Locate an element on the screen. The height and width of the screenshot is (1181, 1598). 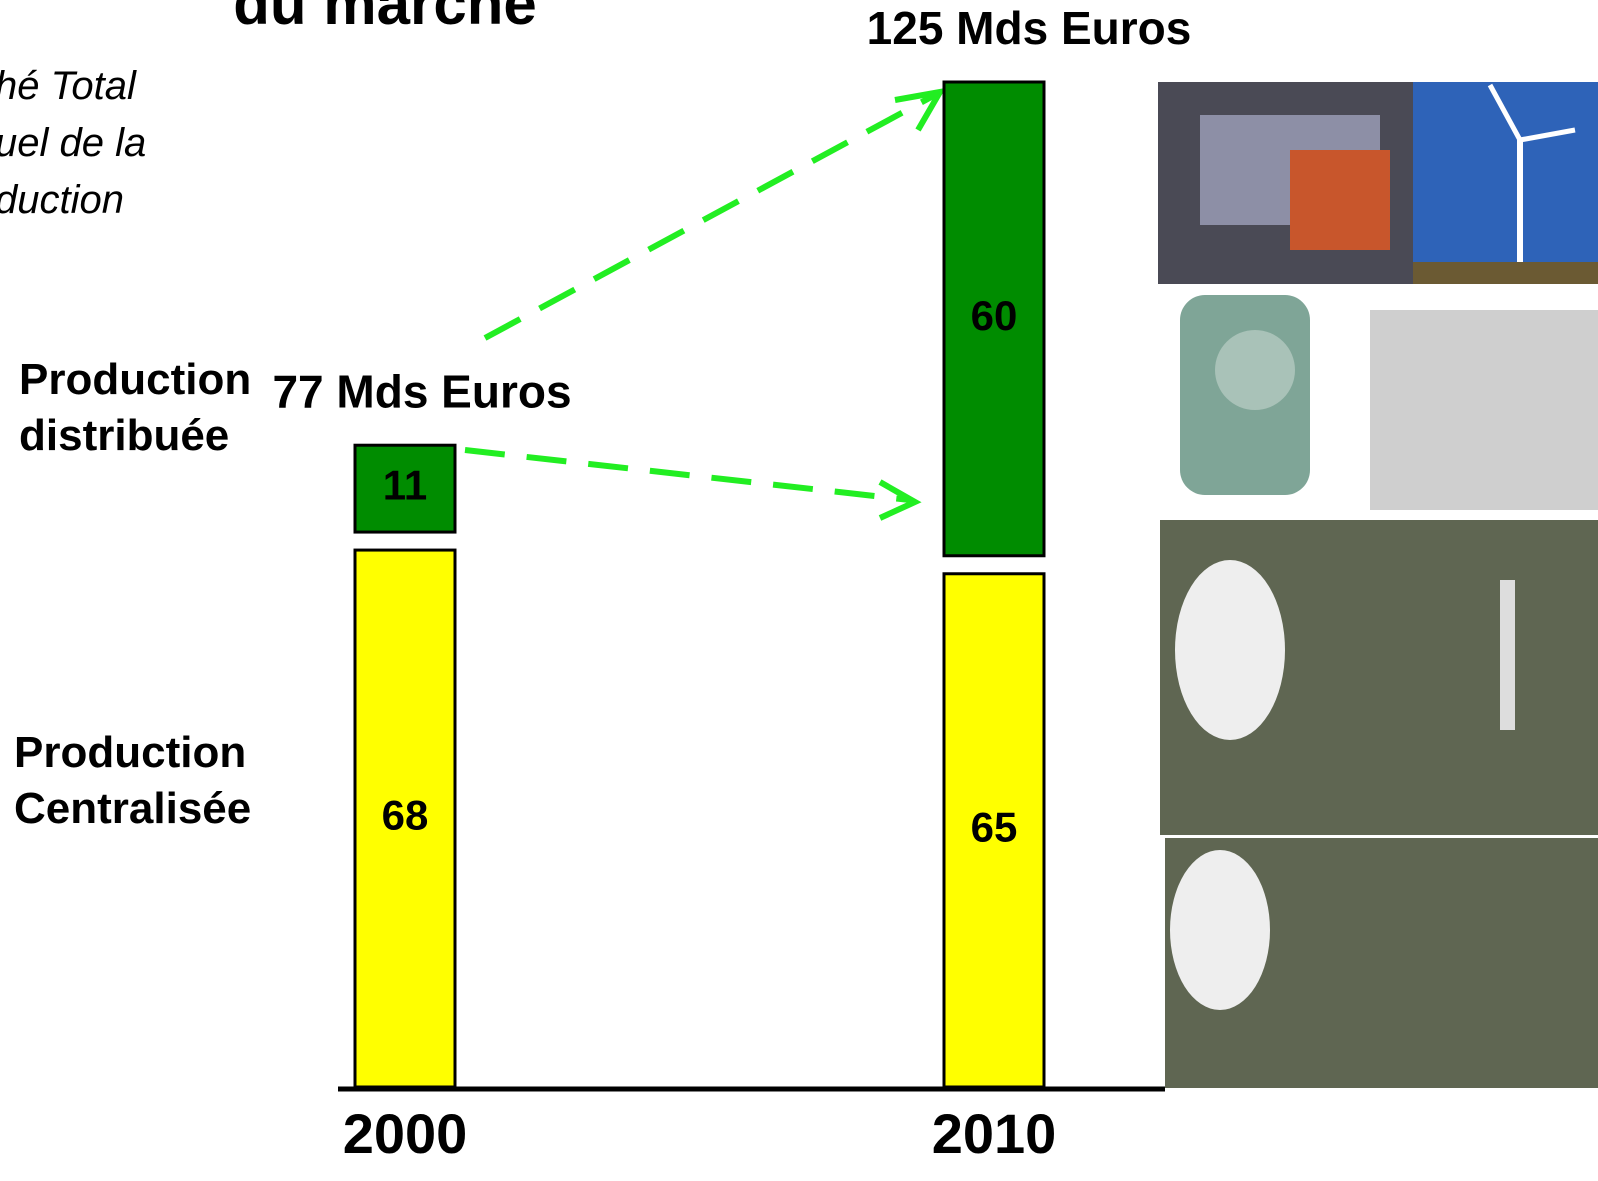
value-label: 68 is located at coordinates (405, 815).